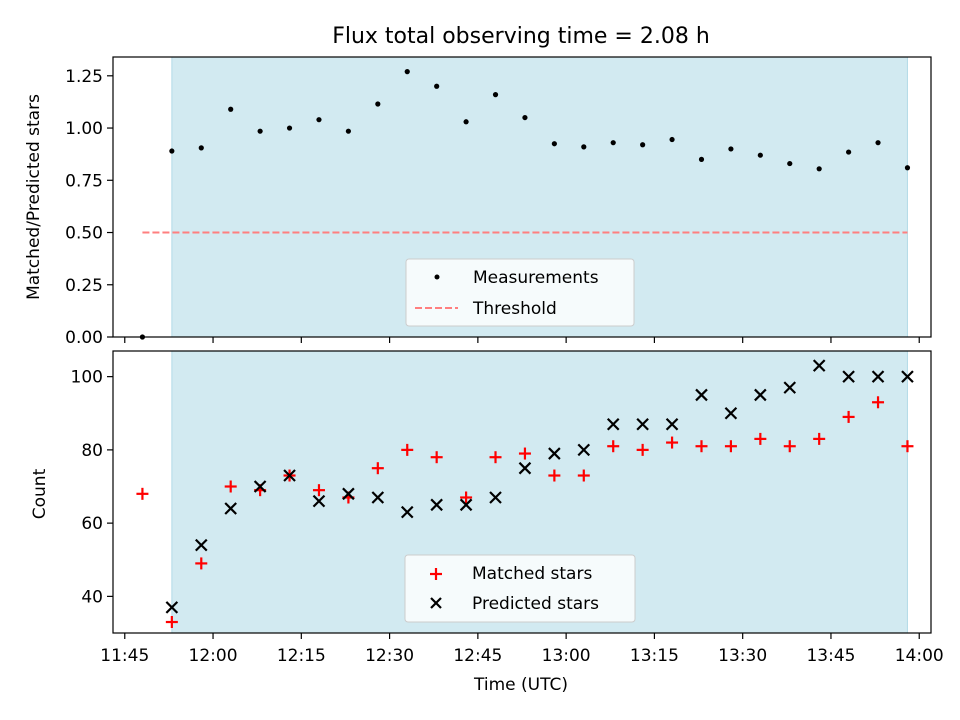  Describe the element at coordinates (84, 77) in the screenshot. I see `top-y-tick-label: 1.25` at that location.